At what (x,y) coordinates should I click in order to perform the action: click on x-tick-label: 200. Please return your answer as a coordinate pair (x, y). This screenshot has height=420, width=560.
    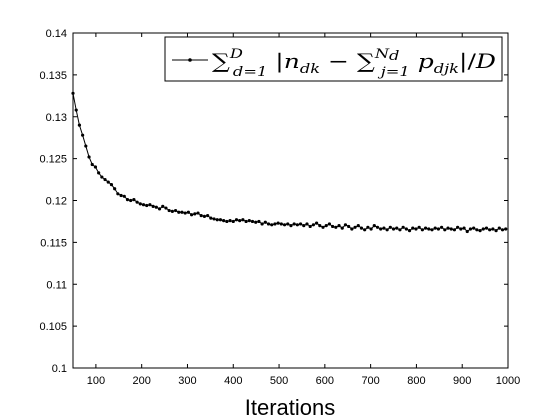
    Looking at the image, I should click on (142, 381).